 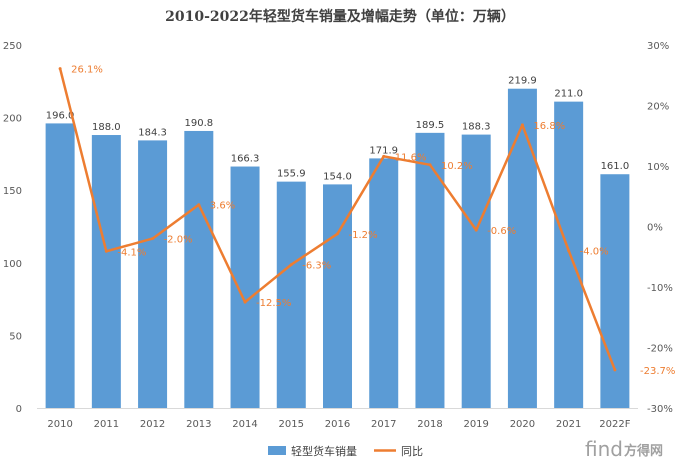 I want to click on y-left-tick-label: 250, so click(x=12, y=46).